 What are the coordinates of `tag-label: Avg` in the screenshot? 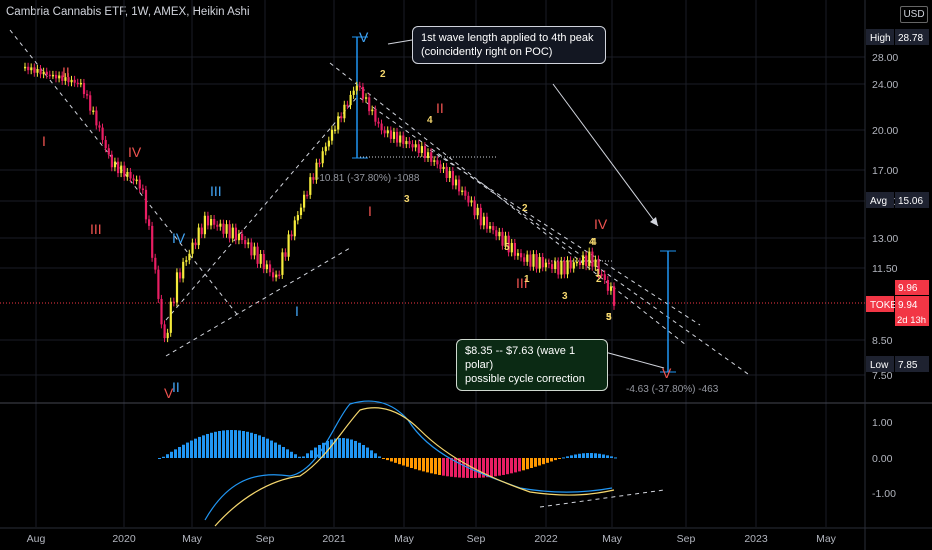 It's located at (878, 201).